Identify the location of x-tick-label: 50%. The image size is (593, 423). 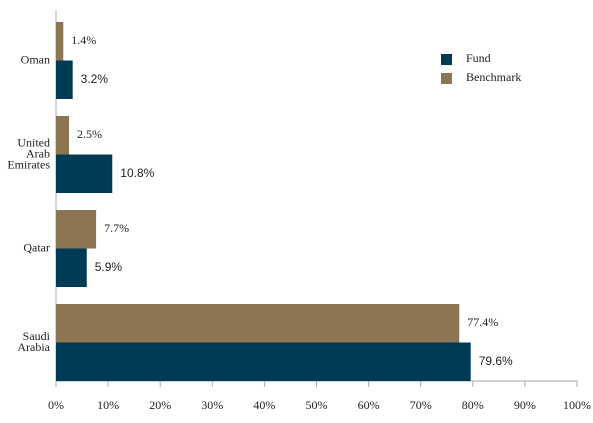
(317, 405).